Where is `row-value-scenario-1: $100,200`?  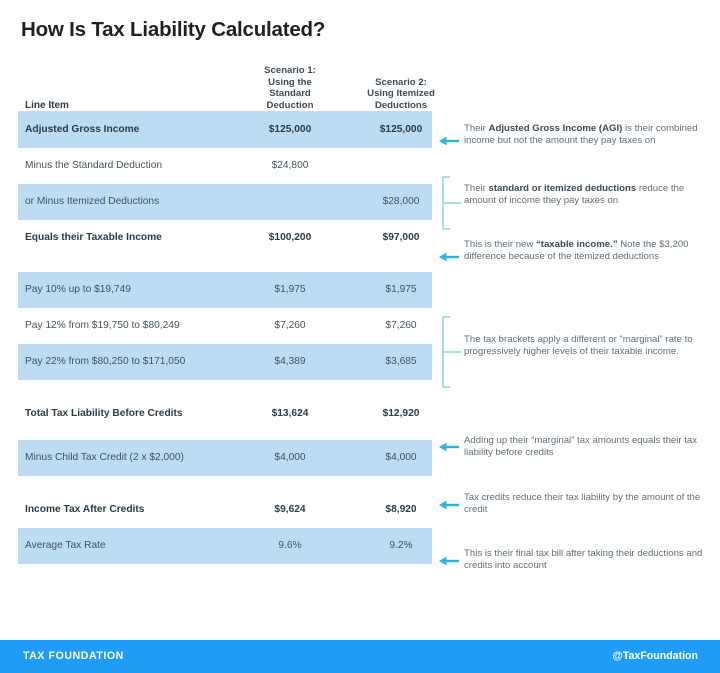
row-value-scenario-1: $100,200 is located at coordinates (290, 237).